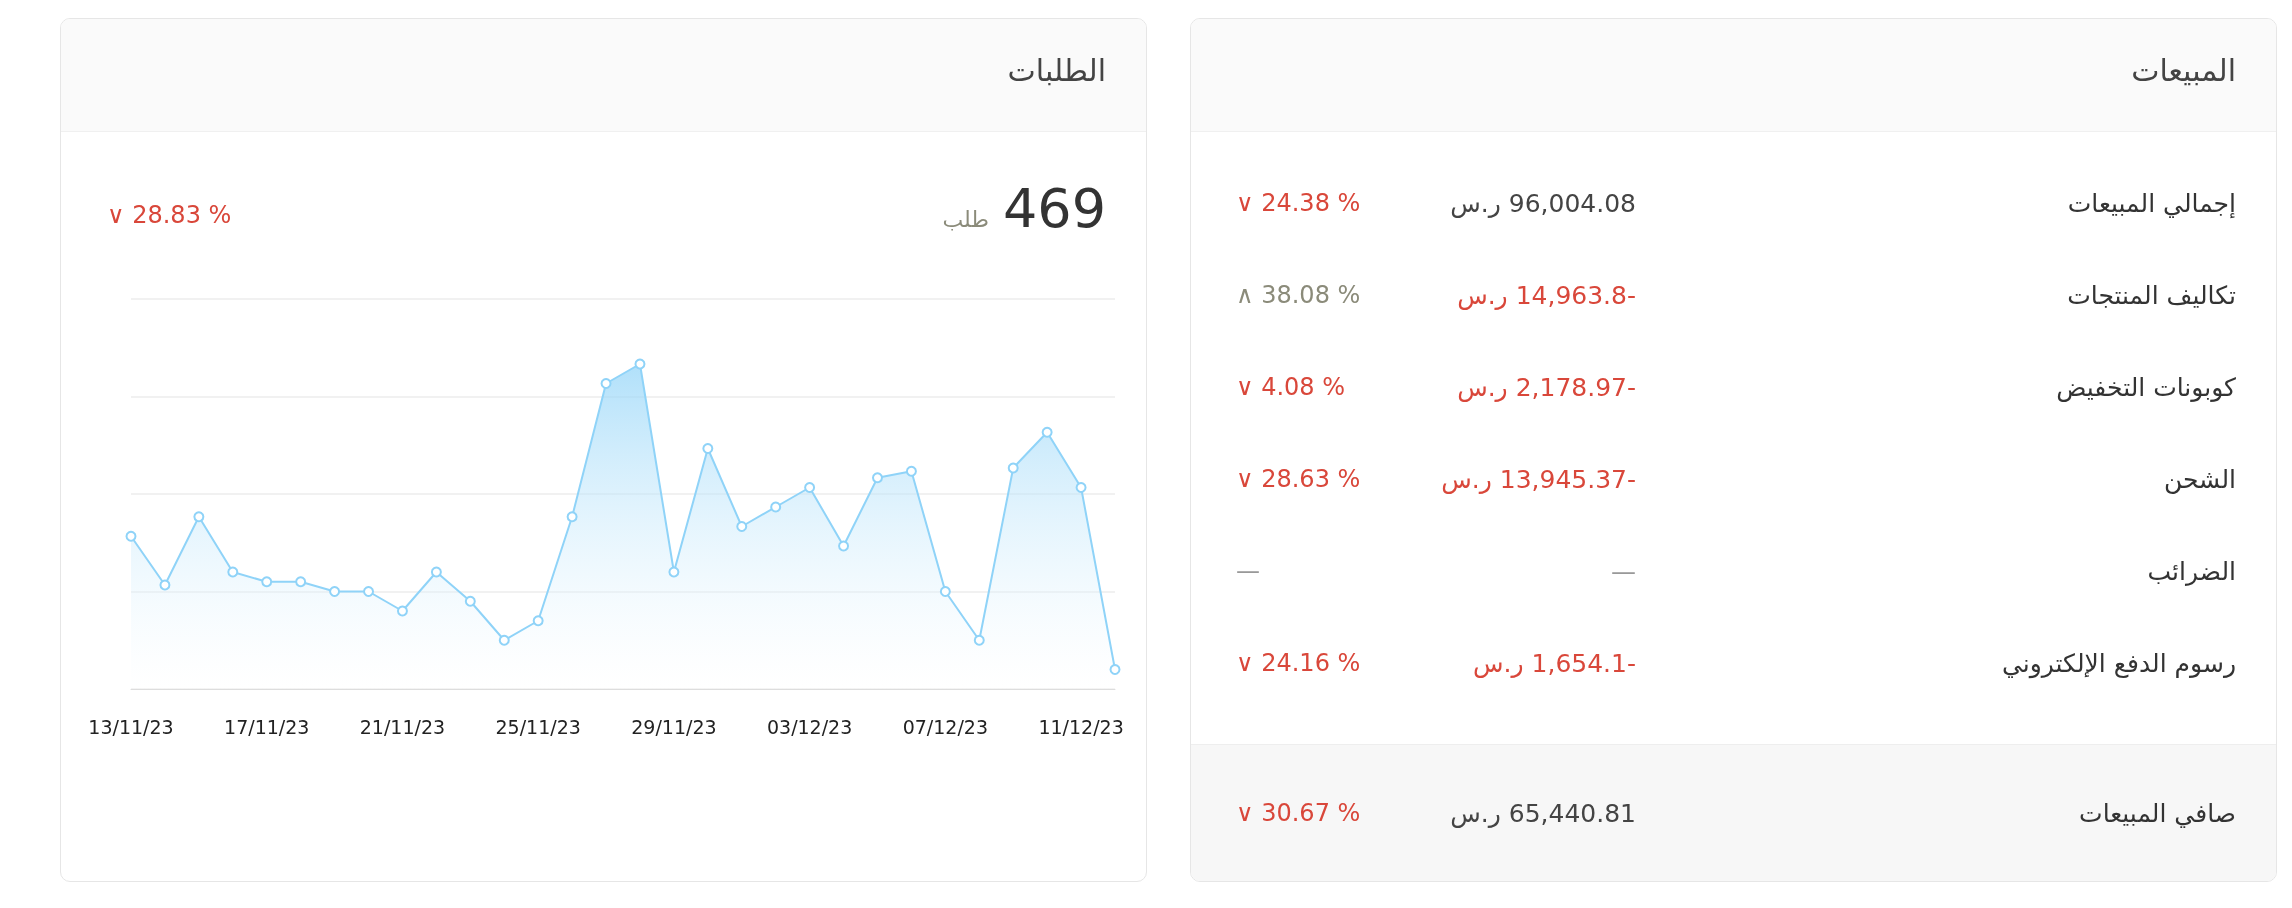  Describe the element at coordinates (1538, 479) in the screenshot. I see `text: -13,945.37 ر.س` at that location.